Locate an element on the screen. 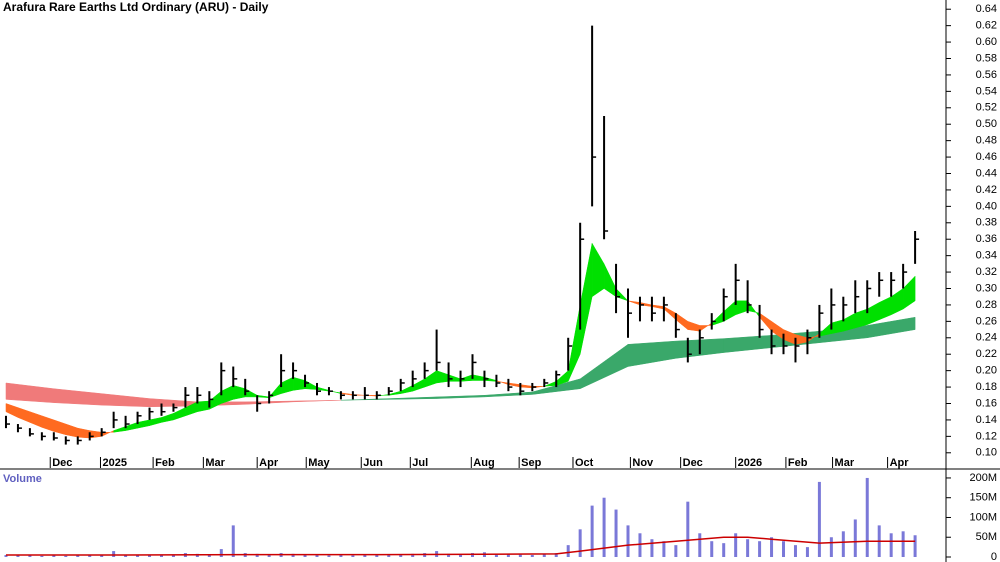 This screenshot has width=1000, height=562. y-tick-label: 0.56 is located at coordinates (986, 75).